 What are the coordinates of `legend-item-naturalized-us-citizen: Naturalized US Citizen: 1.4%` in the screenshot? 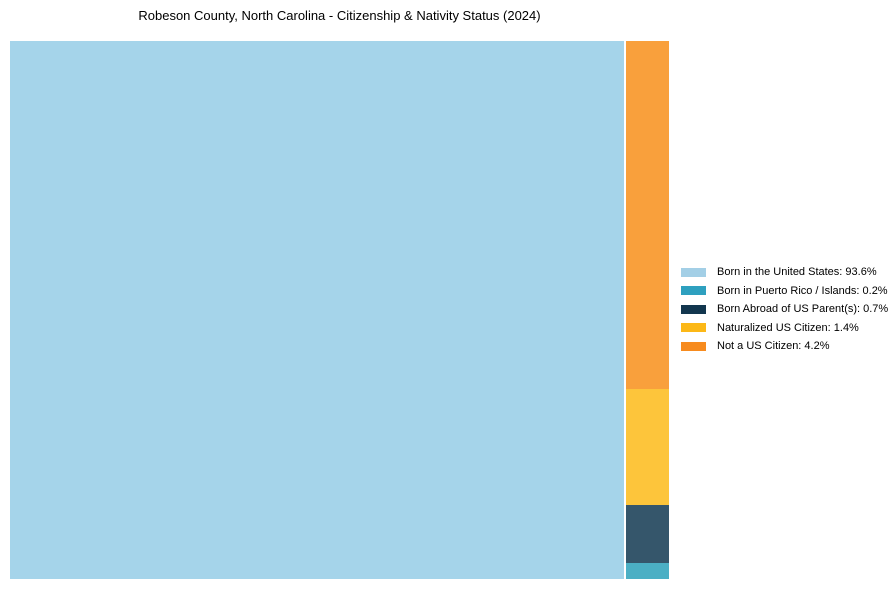 It's located at (784, 328).